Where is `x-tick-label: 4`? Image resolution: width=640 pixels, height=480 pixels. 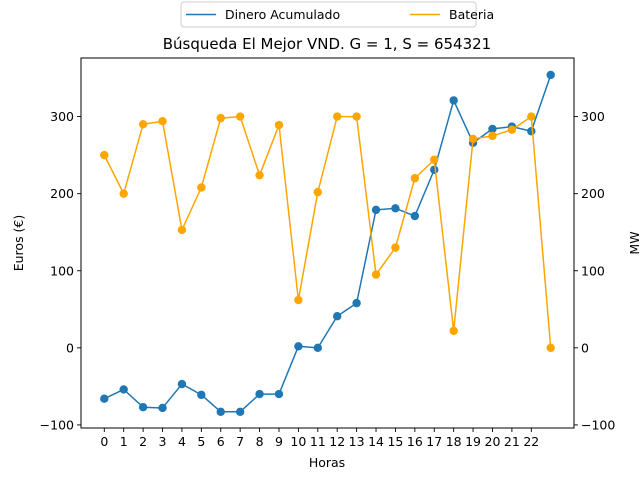 x-tick-label: 4 is located at coordinates (182, 441).